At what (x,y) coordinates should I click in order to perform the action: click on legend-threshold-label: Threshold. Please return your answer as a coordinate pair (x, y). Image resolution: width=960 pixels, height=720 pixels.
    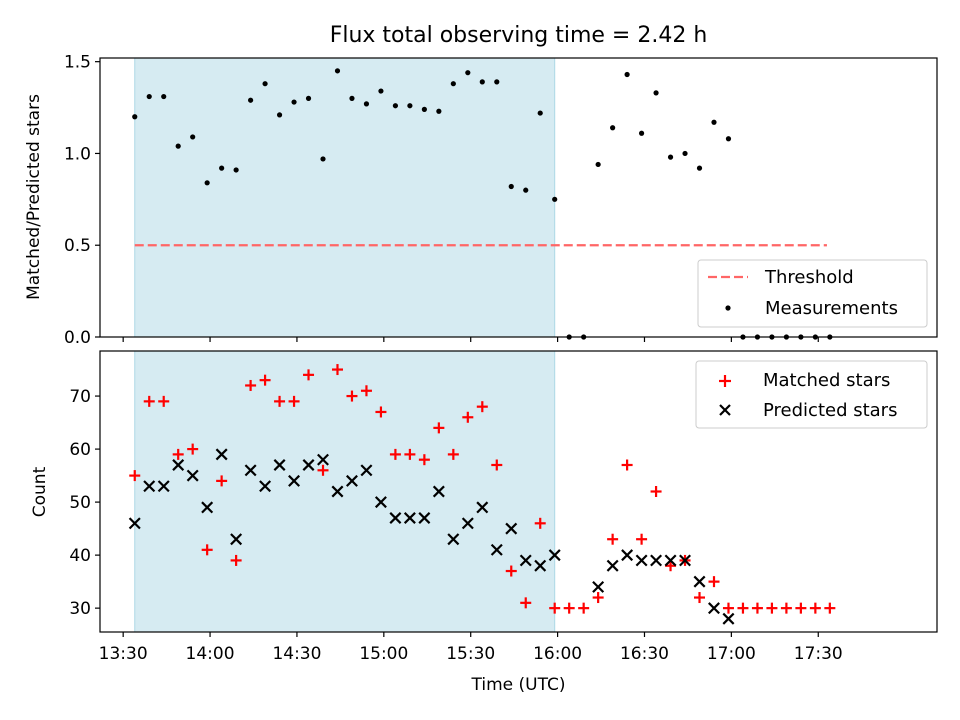
    Looking at the image, I should click on (809, 277).